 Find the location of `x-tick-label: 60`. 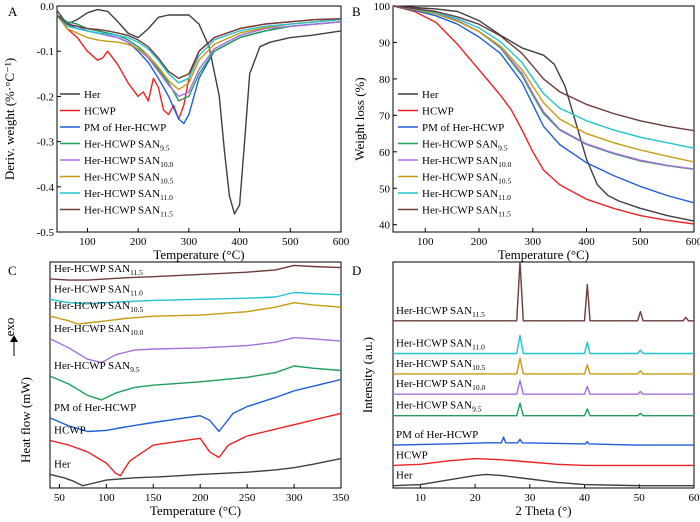

x-tick-label: 60 is located at coordinates (694, 498).